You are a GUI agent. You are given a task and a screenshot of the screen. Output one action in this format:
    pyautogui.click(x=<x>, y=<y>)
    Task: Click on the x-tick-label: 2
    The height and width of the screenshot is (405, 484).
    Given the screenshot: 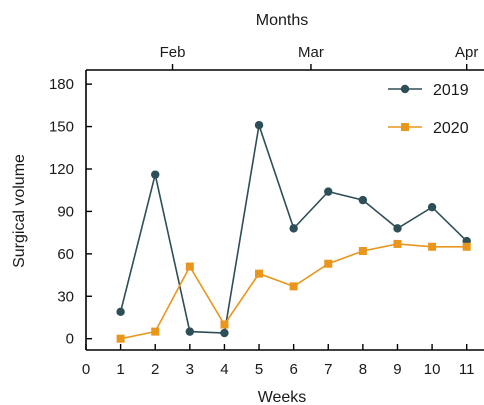 What is the action you would take?
    pyautogui.click(x=155, y=369)
    